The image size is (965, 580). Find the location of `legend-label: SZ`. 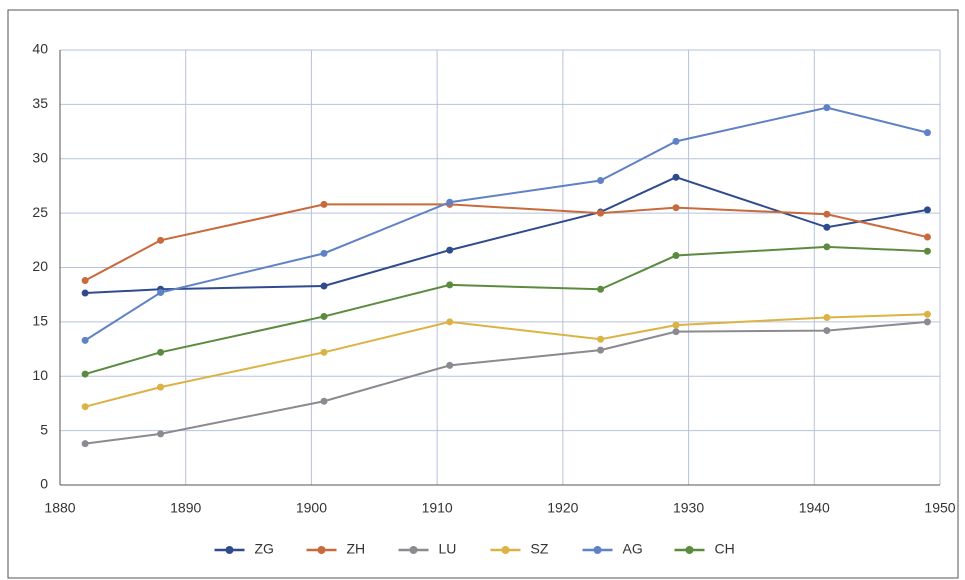

legend-label: SZ is located at coordinates (540, 549).